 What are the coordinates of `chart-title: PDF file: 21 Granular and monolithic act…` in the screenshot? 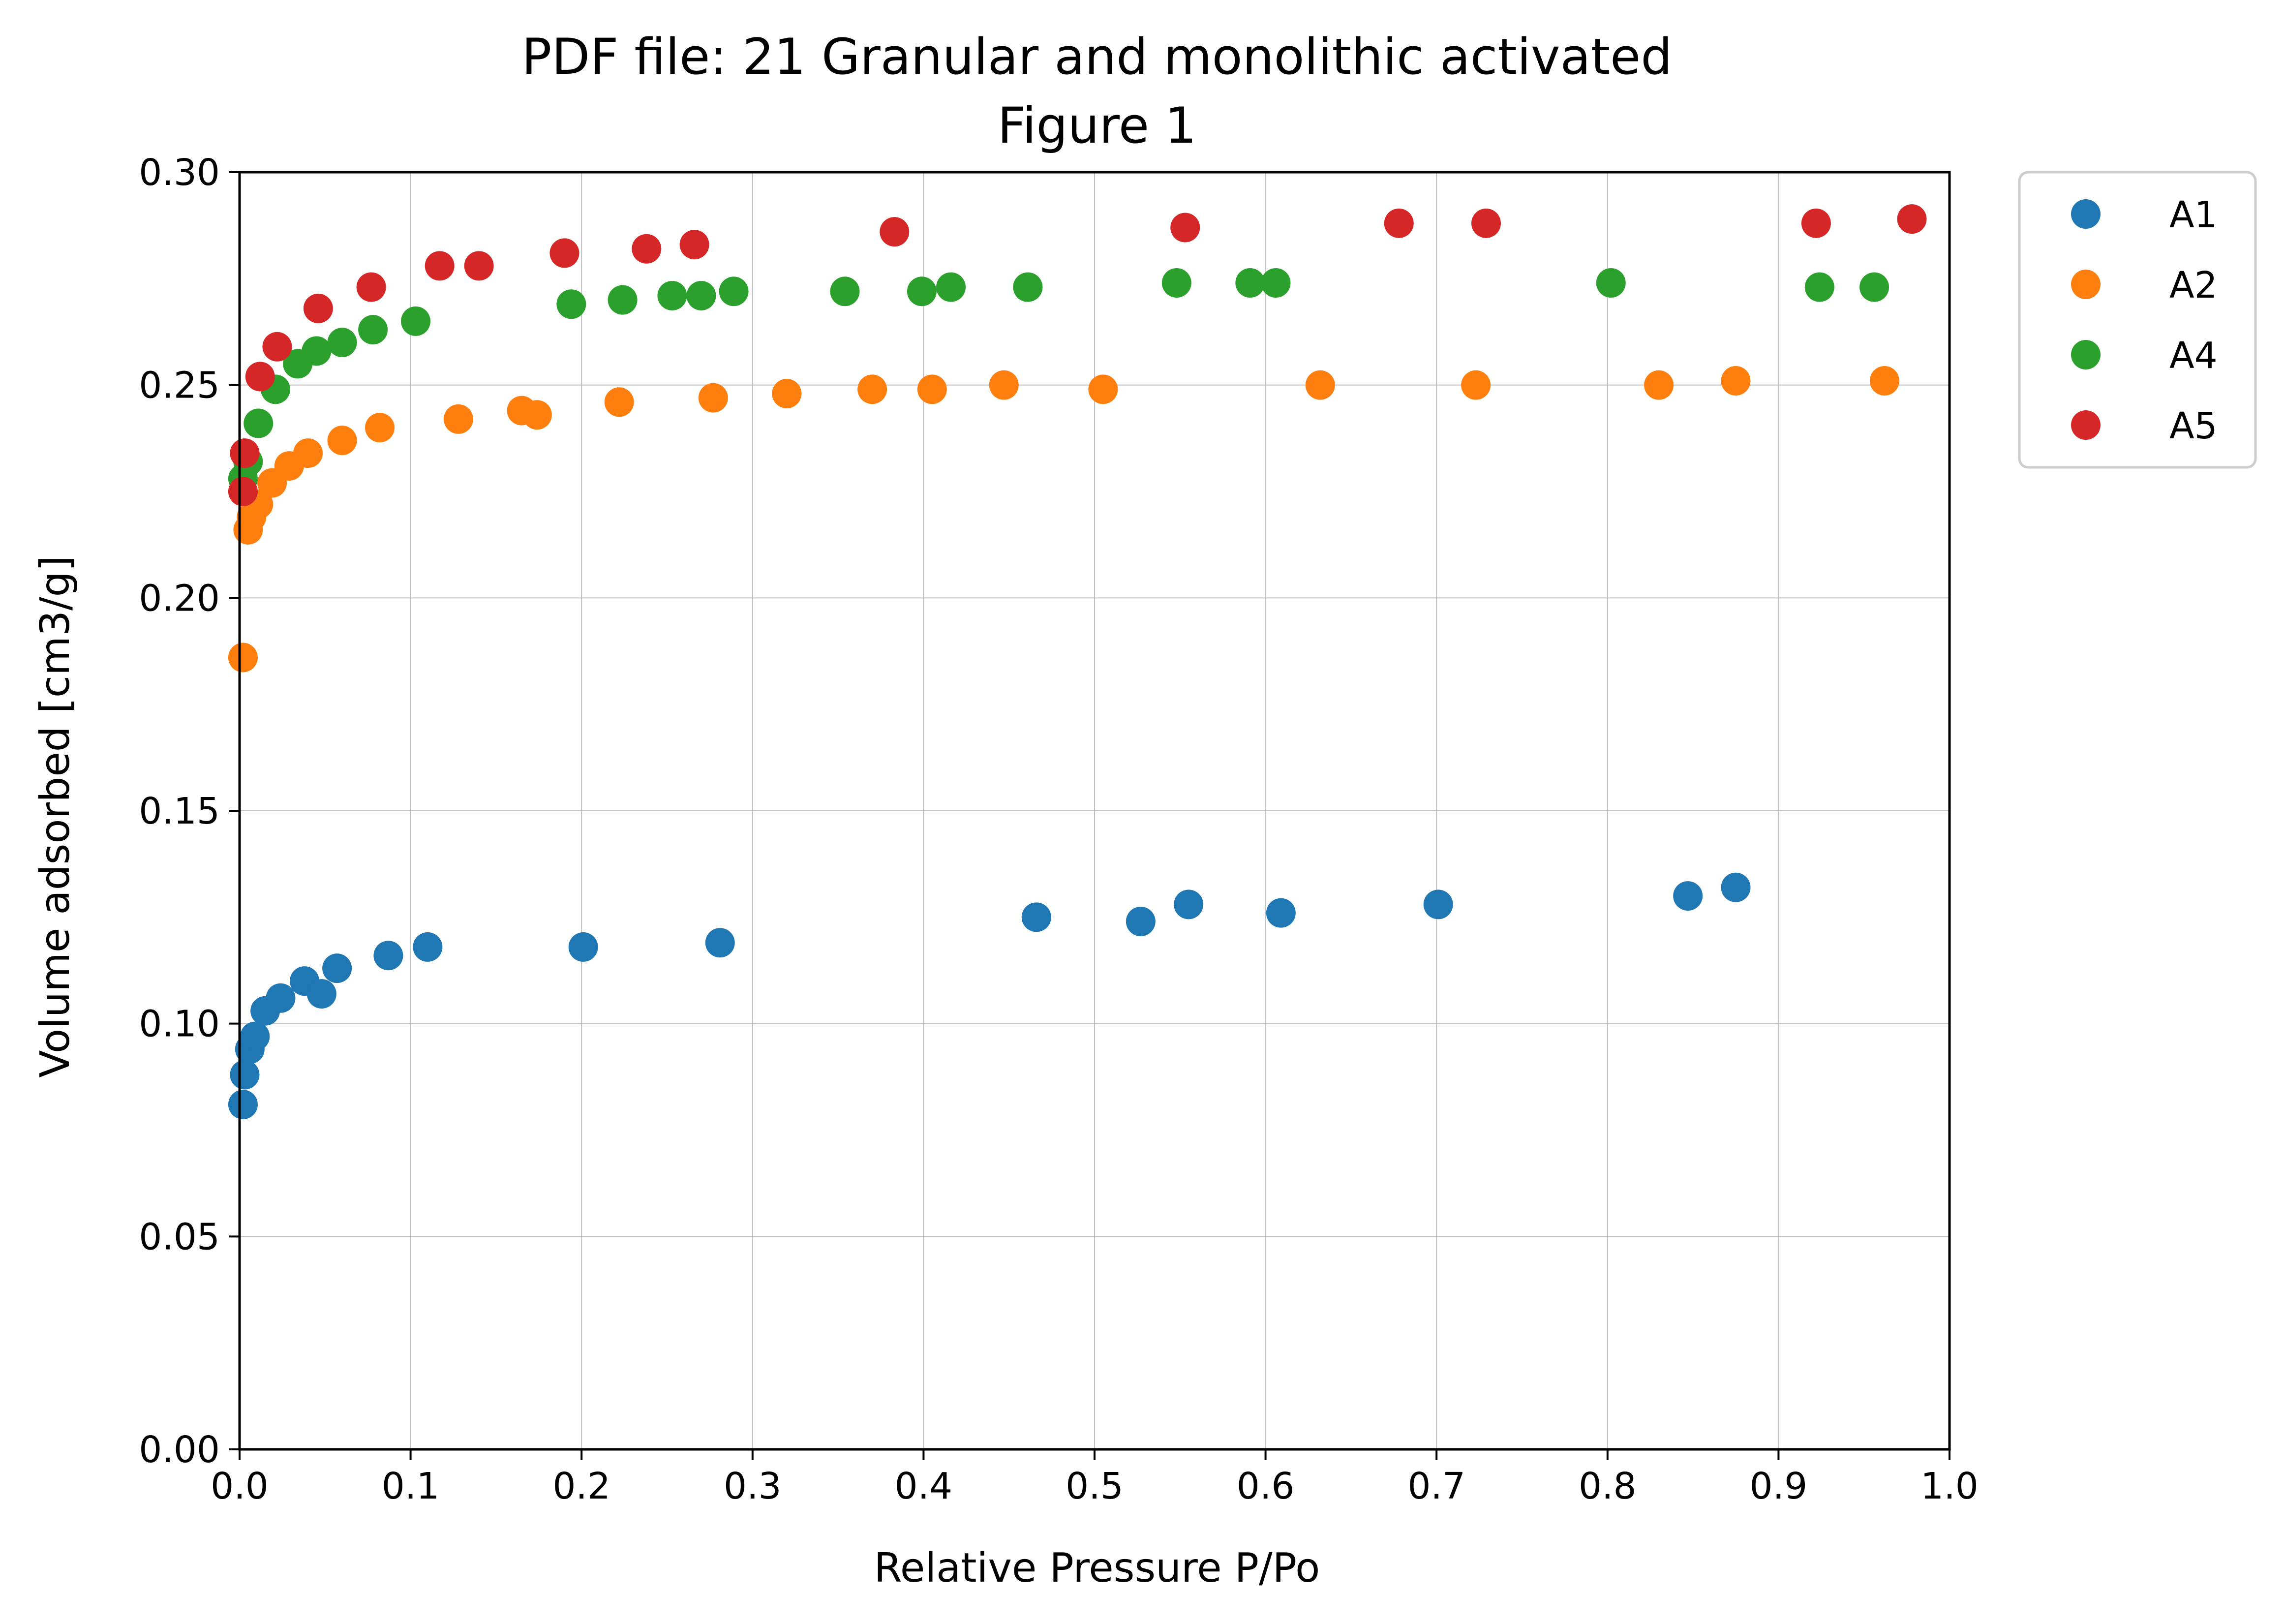 It's located at (1097, 57).